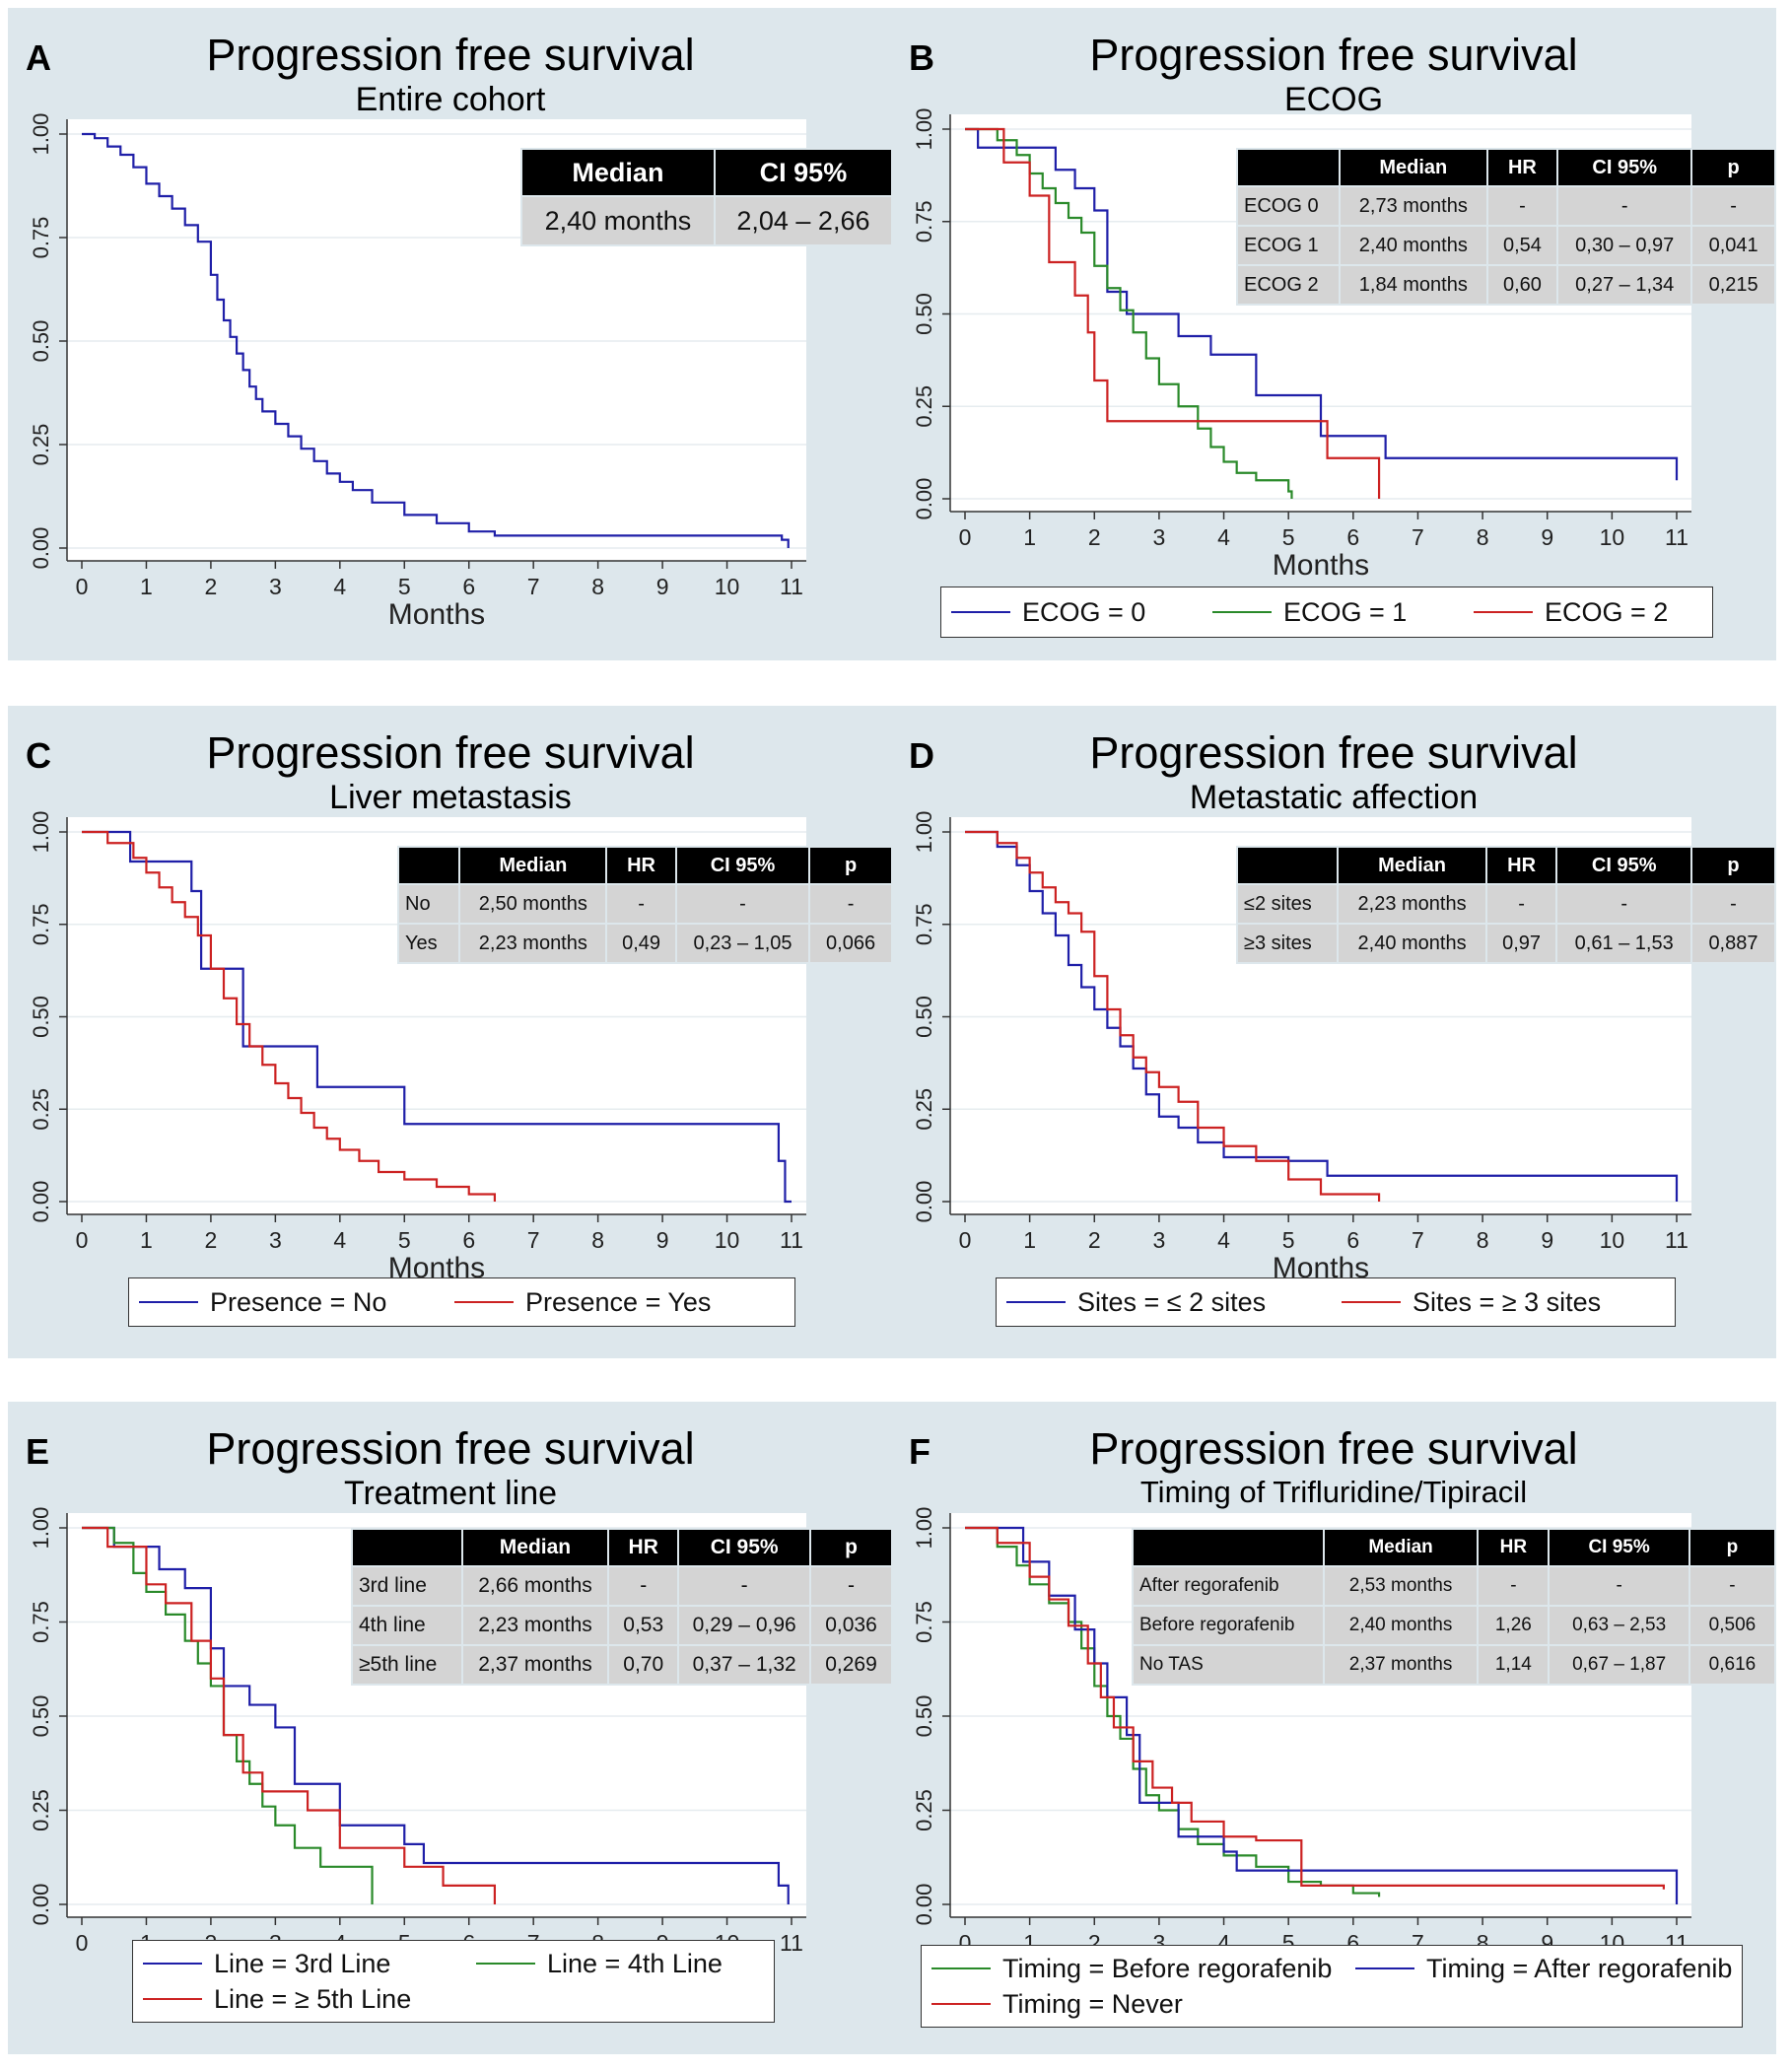 The image size is (1792, 2070). I want to click on table-cell: 2,40 months, so click(1413, 246).